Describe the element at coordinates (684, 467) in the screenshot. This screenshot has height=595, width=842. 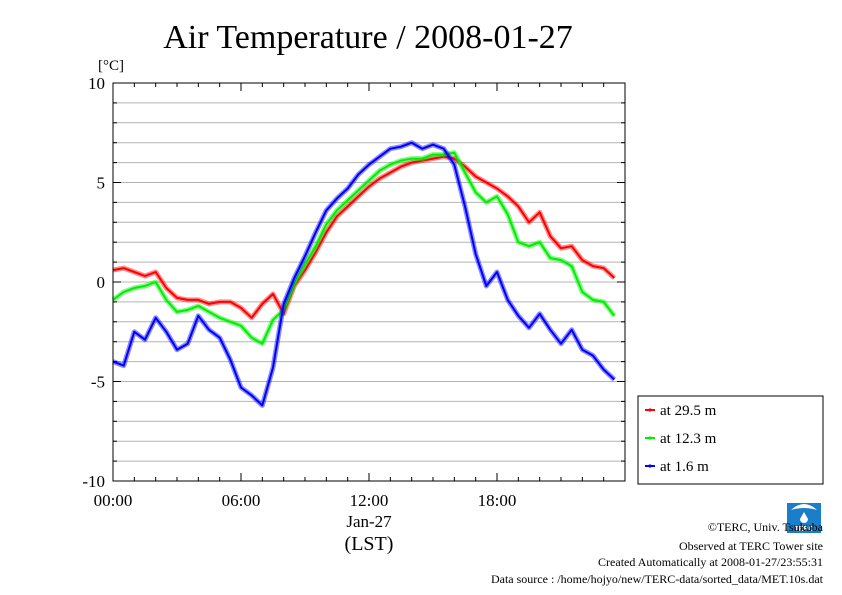
I see `legend-label: at 1.6 m` at that location.